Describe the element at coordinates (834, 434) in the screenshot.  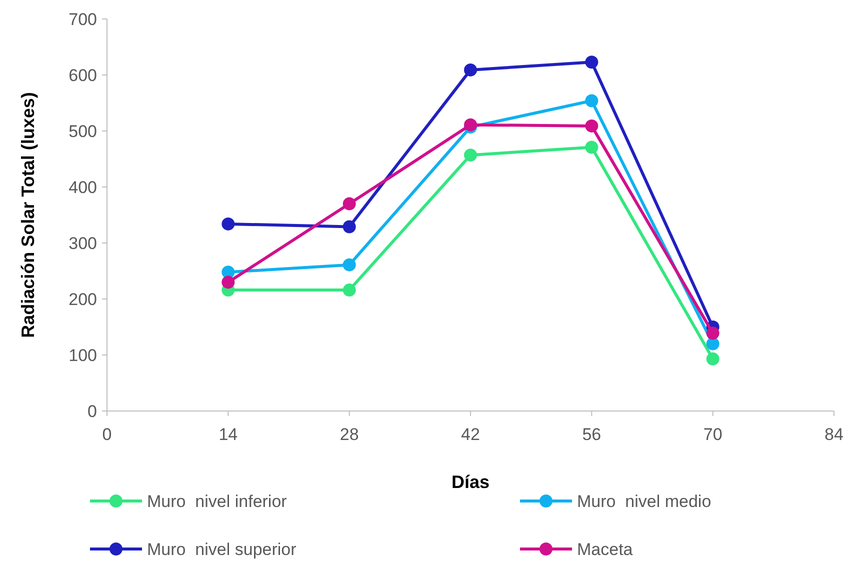
I see `x-tick-label: 84` at that location.